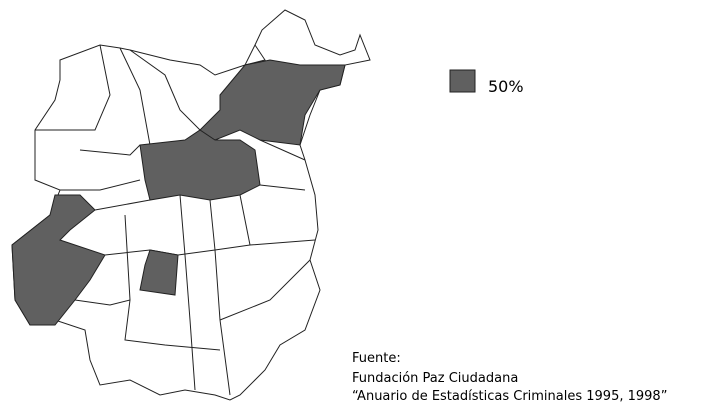  Describe the element at coordinates (435, 378) in the screenshot. I see `source-organization: Fundación Paz Ciudadana` at that location.